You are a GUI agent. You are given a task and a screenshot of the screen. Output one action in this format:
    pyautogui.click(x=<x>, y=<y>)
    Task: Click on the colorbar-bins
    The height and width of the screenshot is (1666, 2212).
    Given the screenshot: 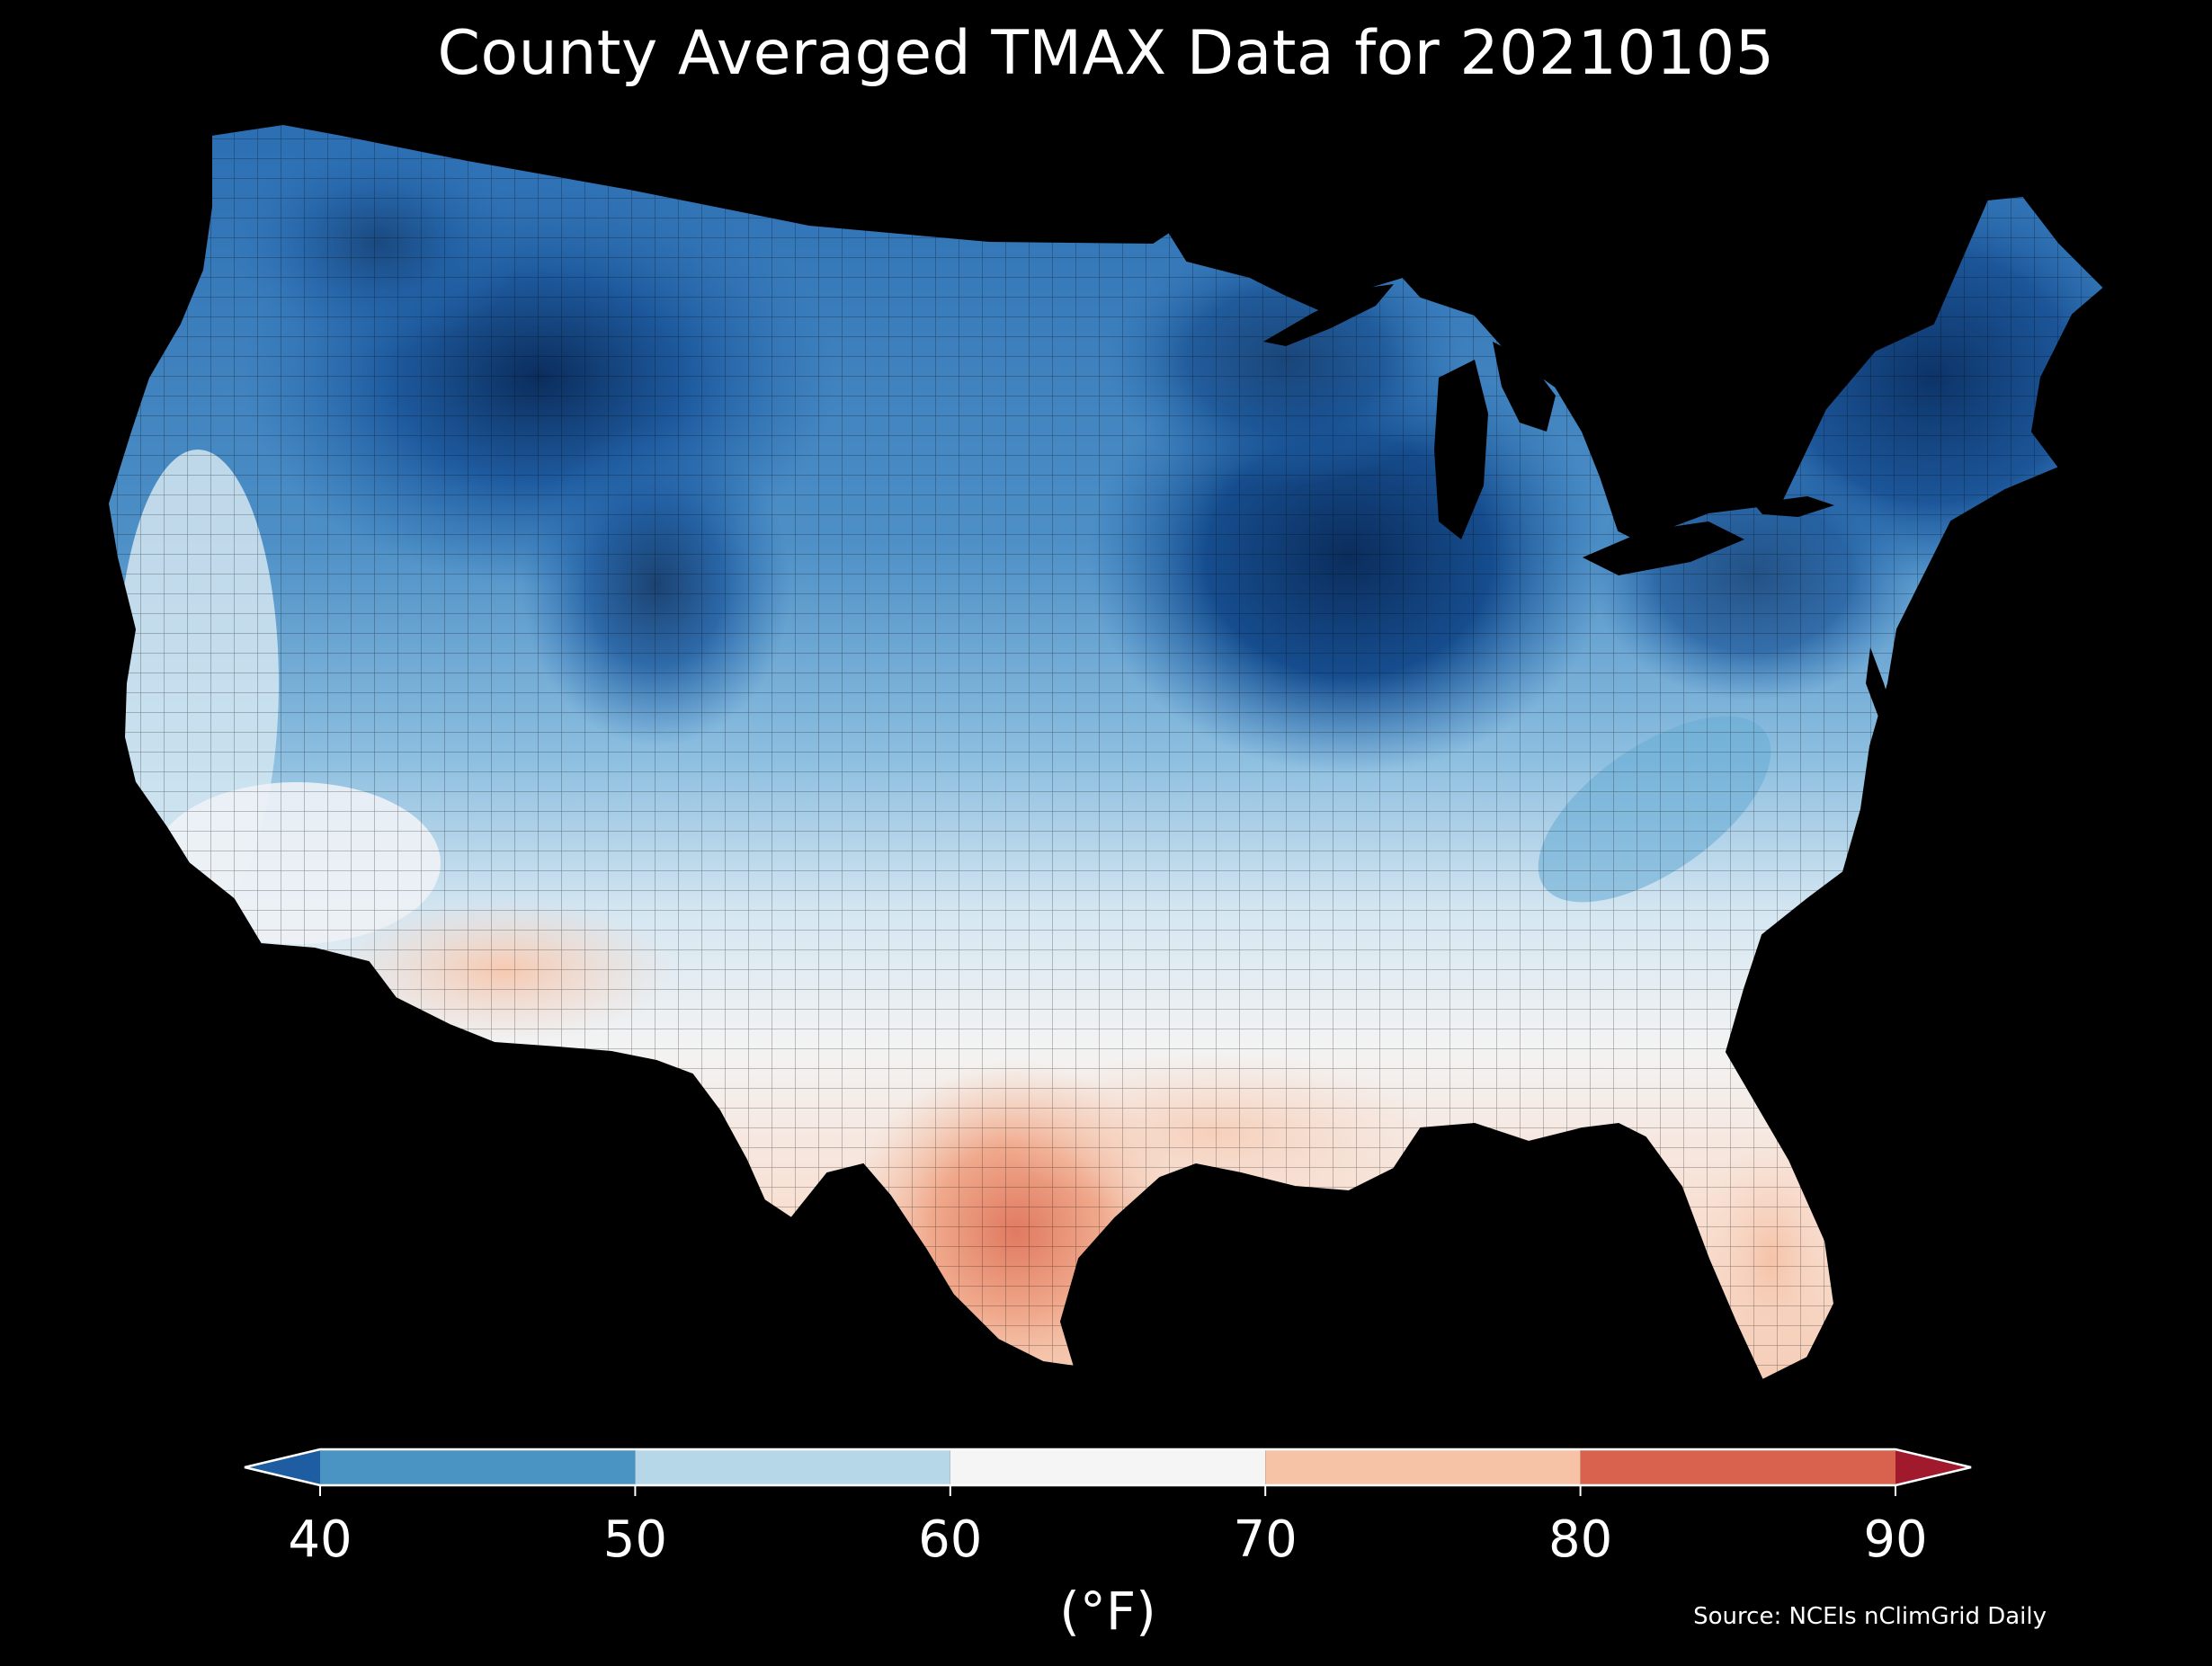 What is the action you would take?
    pyautogui.click(x=1107, y=1467)
    